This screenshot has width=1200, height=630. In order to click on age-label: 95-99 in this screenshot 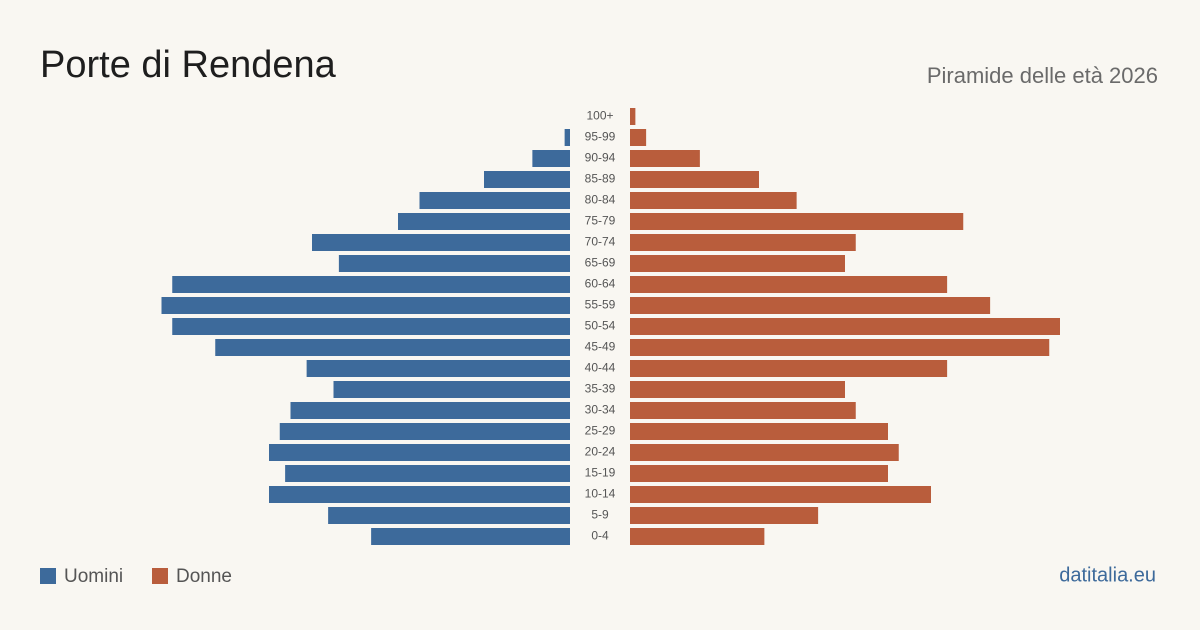, I will do `click(600, 137)`.